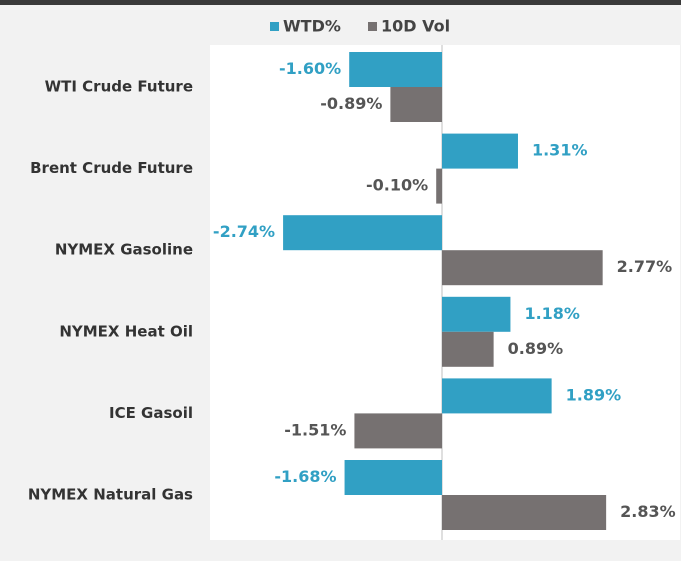 This screenshot has height=561, width=681. Describe the element at coordinates (594, 394) in the screenshot. I see `data-label: 1.89%` at that location.